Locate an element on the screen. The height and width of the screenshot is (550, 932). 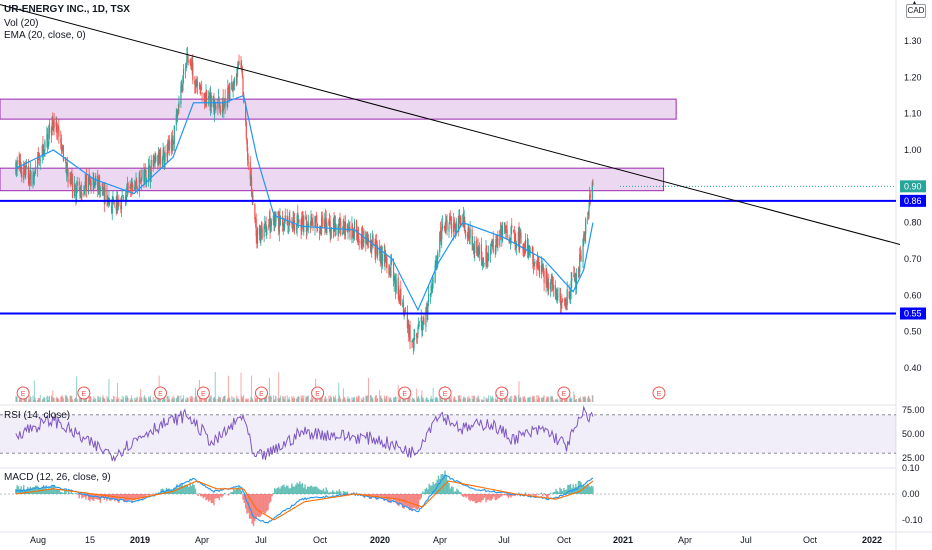
earnings-marker-circle is located at coordinates (160, 393).